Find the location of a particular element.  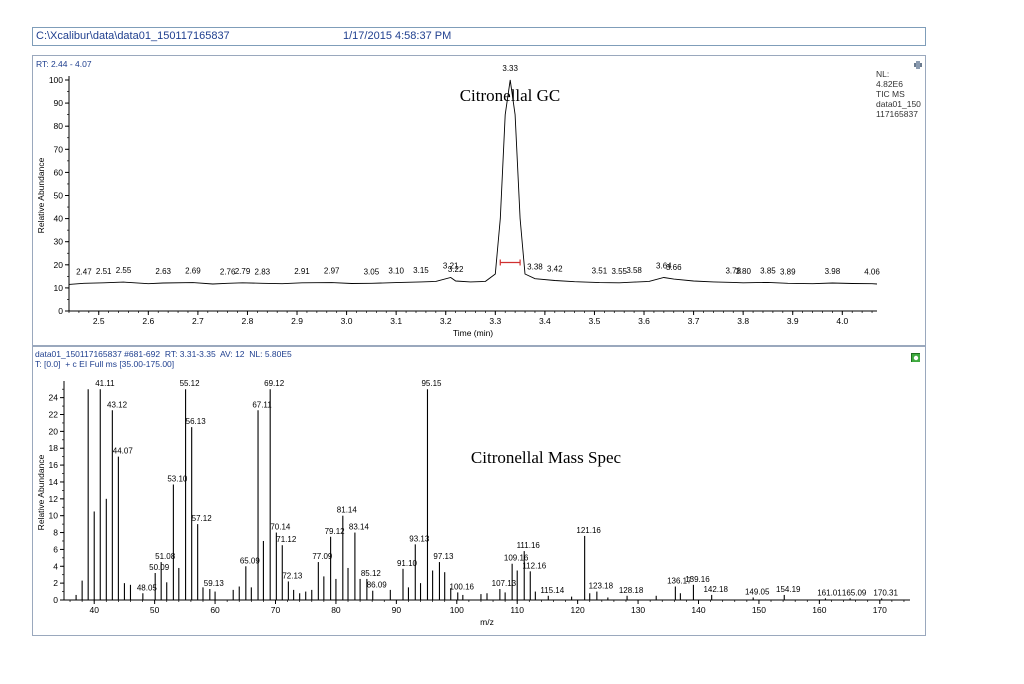

x-tick-label: 3.7 is located at coordinates (694, 321).